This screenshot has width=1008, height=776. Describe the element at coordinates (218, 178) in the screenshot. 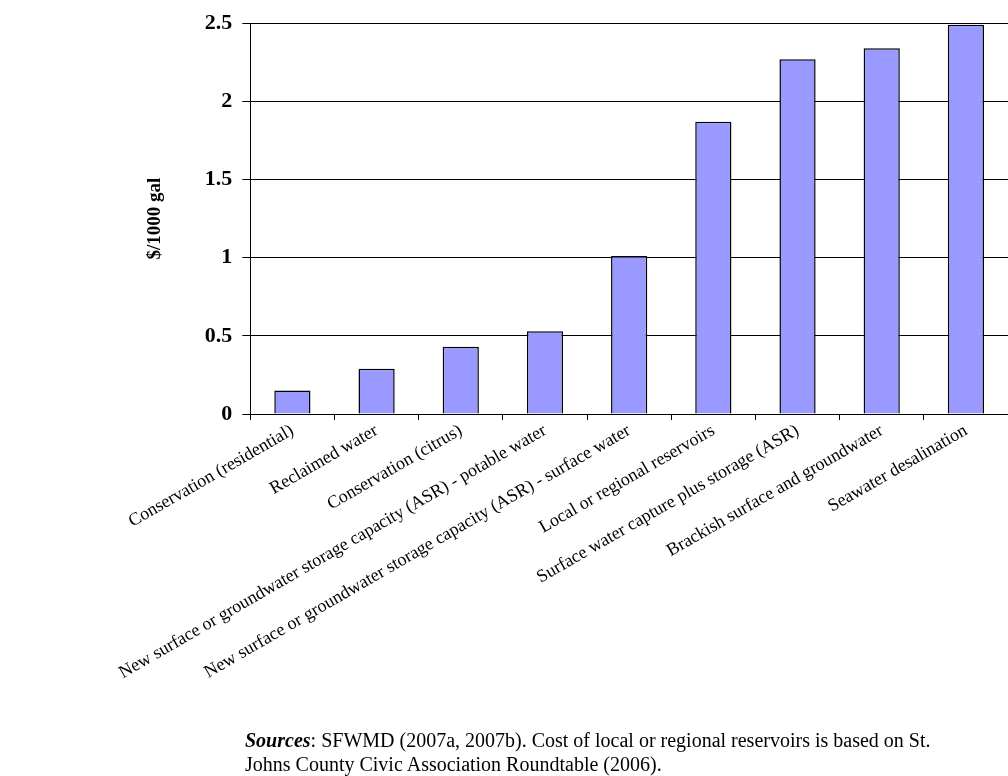

I see `y-tick-label: 1.5` at that location.